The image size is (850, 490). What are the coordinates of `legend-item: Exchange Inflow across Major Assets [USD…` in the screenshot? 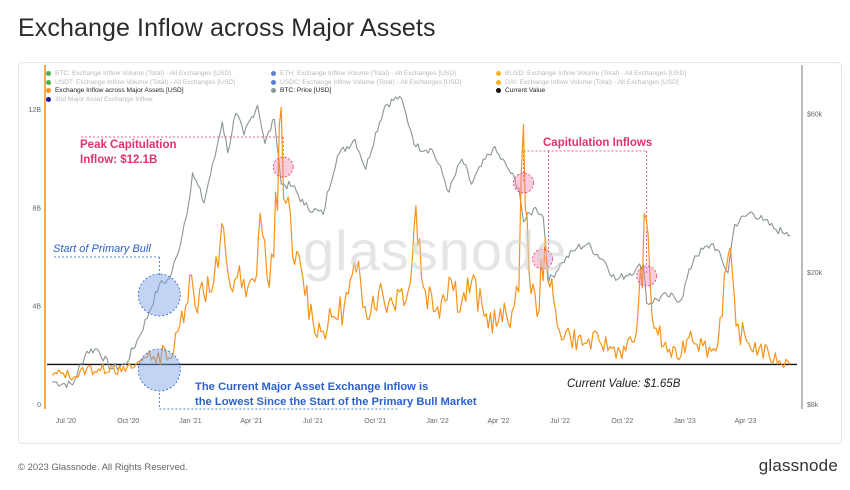 It's located at (115, 90).